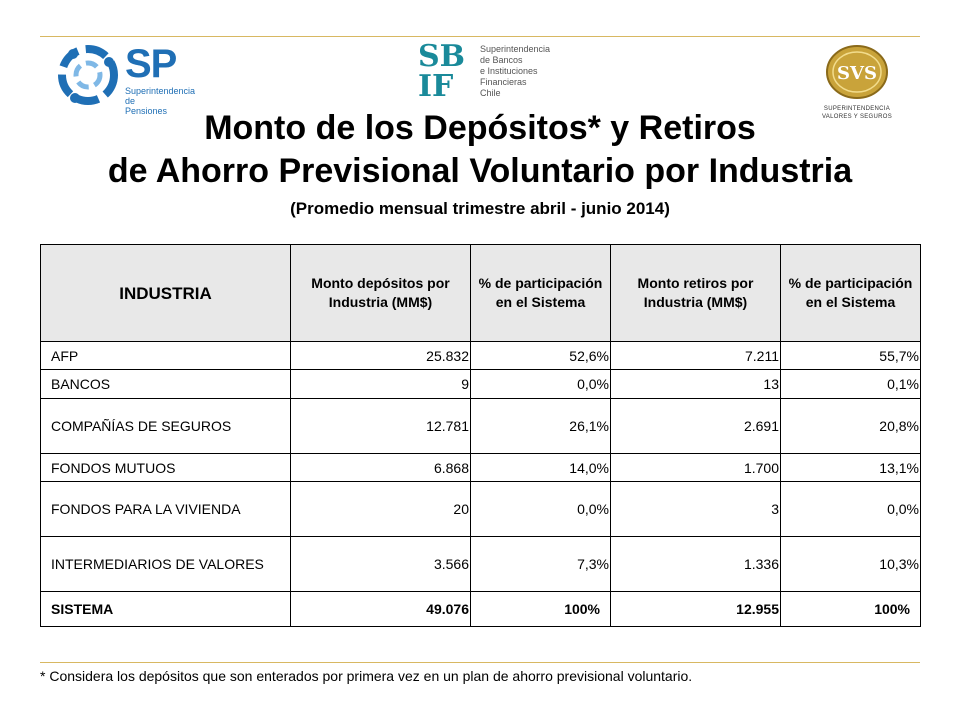 This screenshot has height=720, width=960. What do you see at coordinates (540, 467) in the screenshot?
I see `cell-deposits-pct: 14,0%` at bounding box center [540, 467].